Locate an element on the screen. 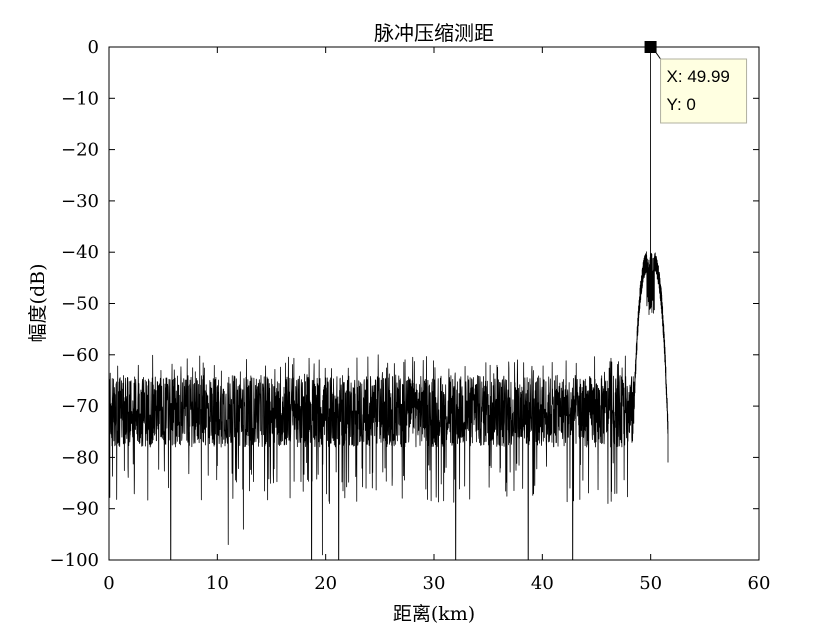 This screenshot has height=630, width=840. y-tick-label: 0 is located at coordinates (93, 47).